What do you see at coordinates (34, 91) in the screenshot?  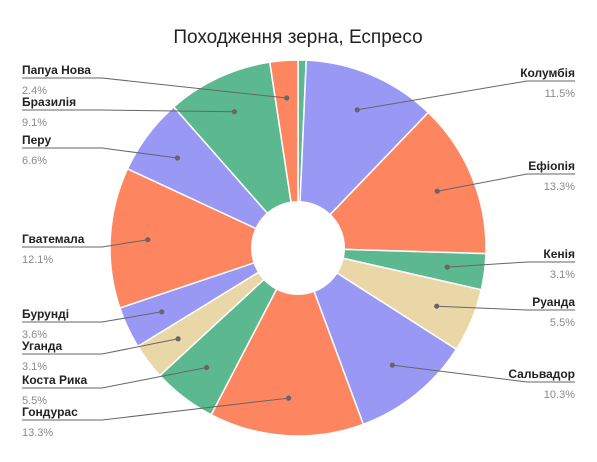 I see `slice-percent-13: 2.4%` at bounding box center [34, 91].